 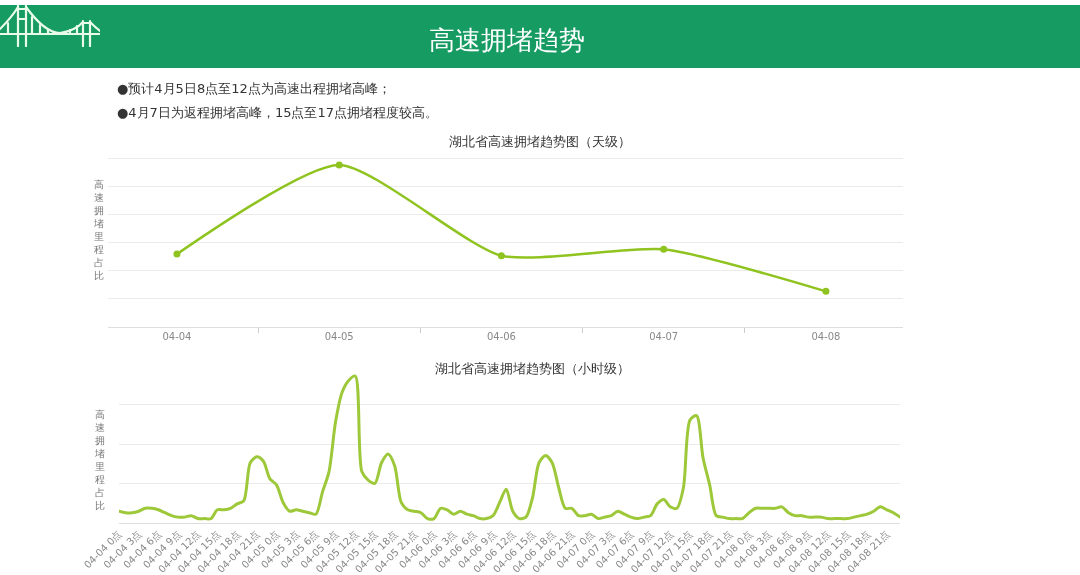 What do you see at coordinates (532, 368) in the screenshot?
I see `chart-title: 湖北省高速拥堵趋势图（小时级）` at bounding box center [532, 368].